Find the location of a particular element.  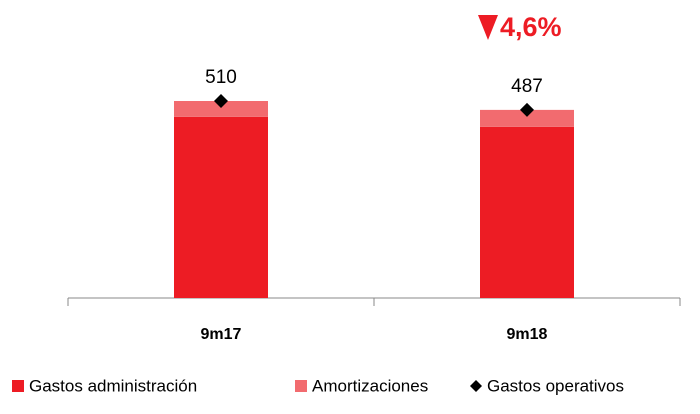

value-label: 487 is located at coordinates (527, 86).